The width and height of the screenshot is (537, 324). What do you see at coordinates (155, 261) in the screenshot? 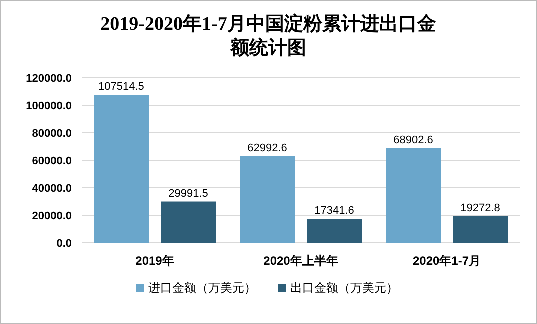
I see `x-tick-label: 2019年` at bounding box center [155, 261].